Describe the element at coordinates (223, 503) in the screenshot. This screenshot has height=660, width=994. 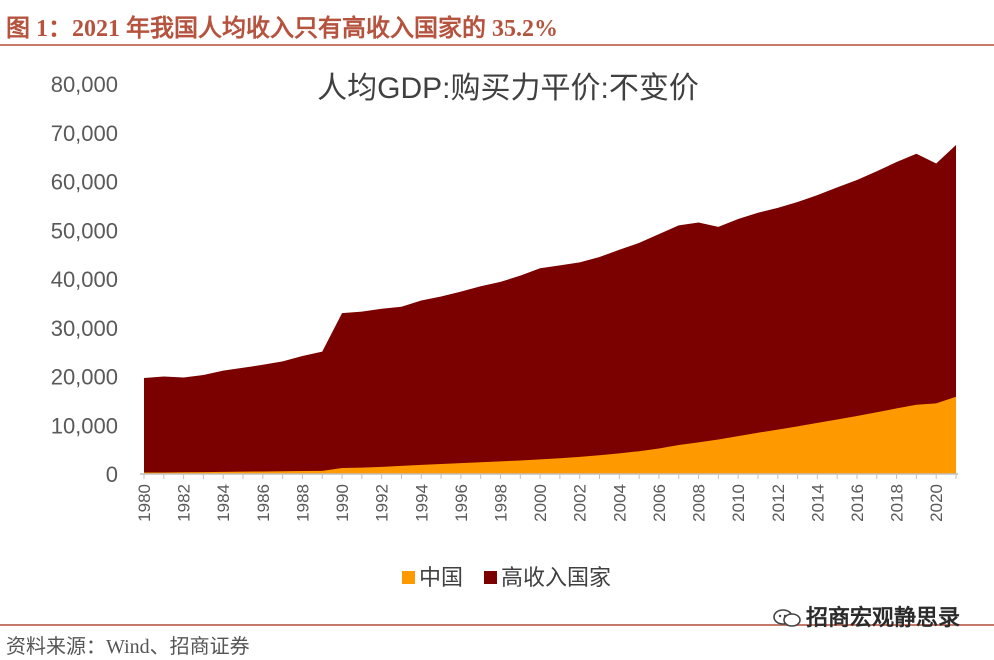
I see `x-tick-label: 1984` at that location.